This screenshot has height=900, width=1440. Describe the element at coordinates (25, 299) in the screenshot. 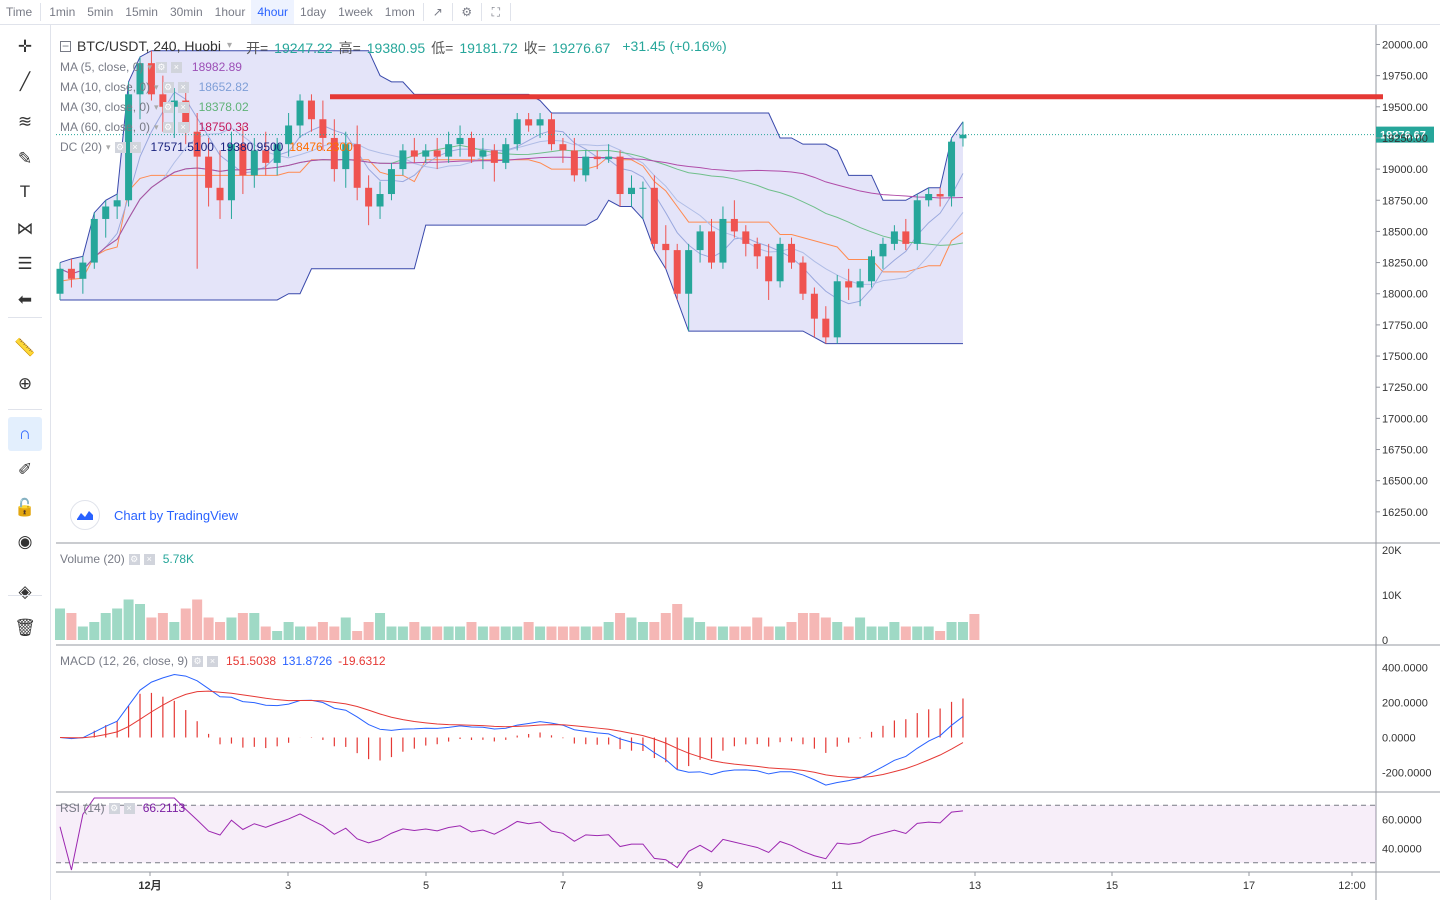

I see `back-arrow-icon: ⬅` at that location.